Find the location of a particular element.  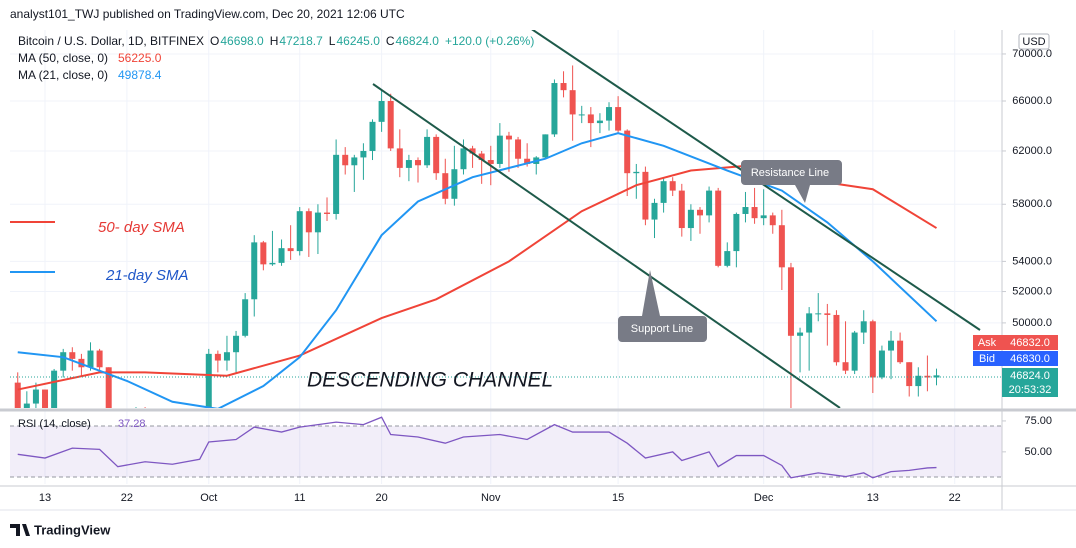

y-tick-label: 62000.0 is located at coordinates (1032, 151).